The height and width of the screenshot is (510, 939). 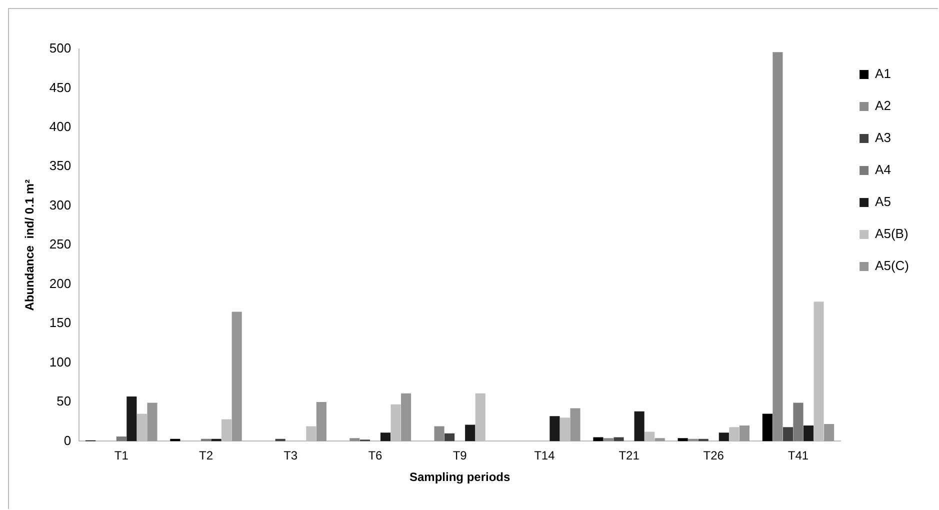 I want to click on legend-label: A2, so click(x=883, y=106).